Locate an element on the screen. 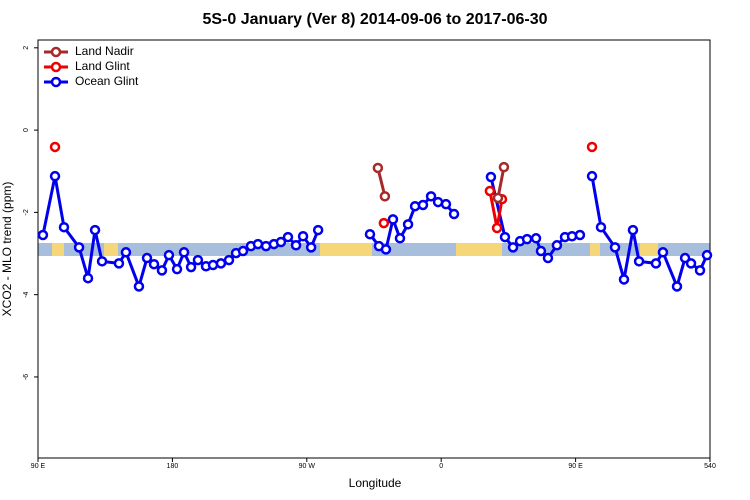  y-tick-label: -6 is located at coordinates (26, 377).